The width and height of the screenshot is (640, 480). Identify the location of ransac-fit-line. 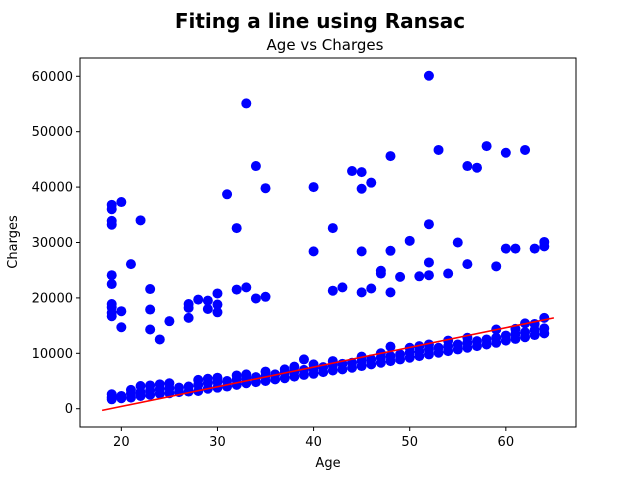
(328, 364).